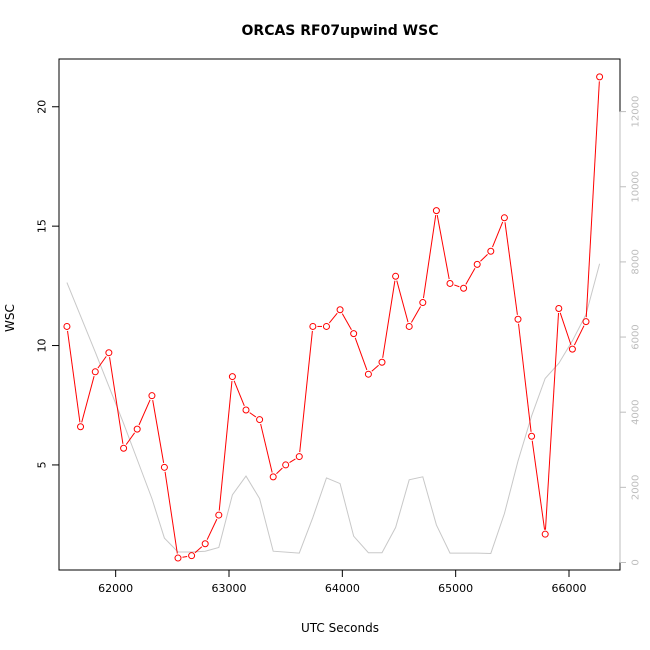  What do you see at coordinates (342, 588) in the screenshot?
I see `x-tick-label: 64000` at bounding box center [342, 588].